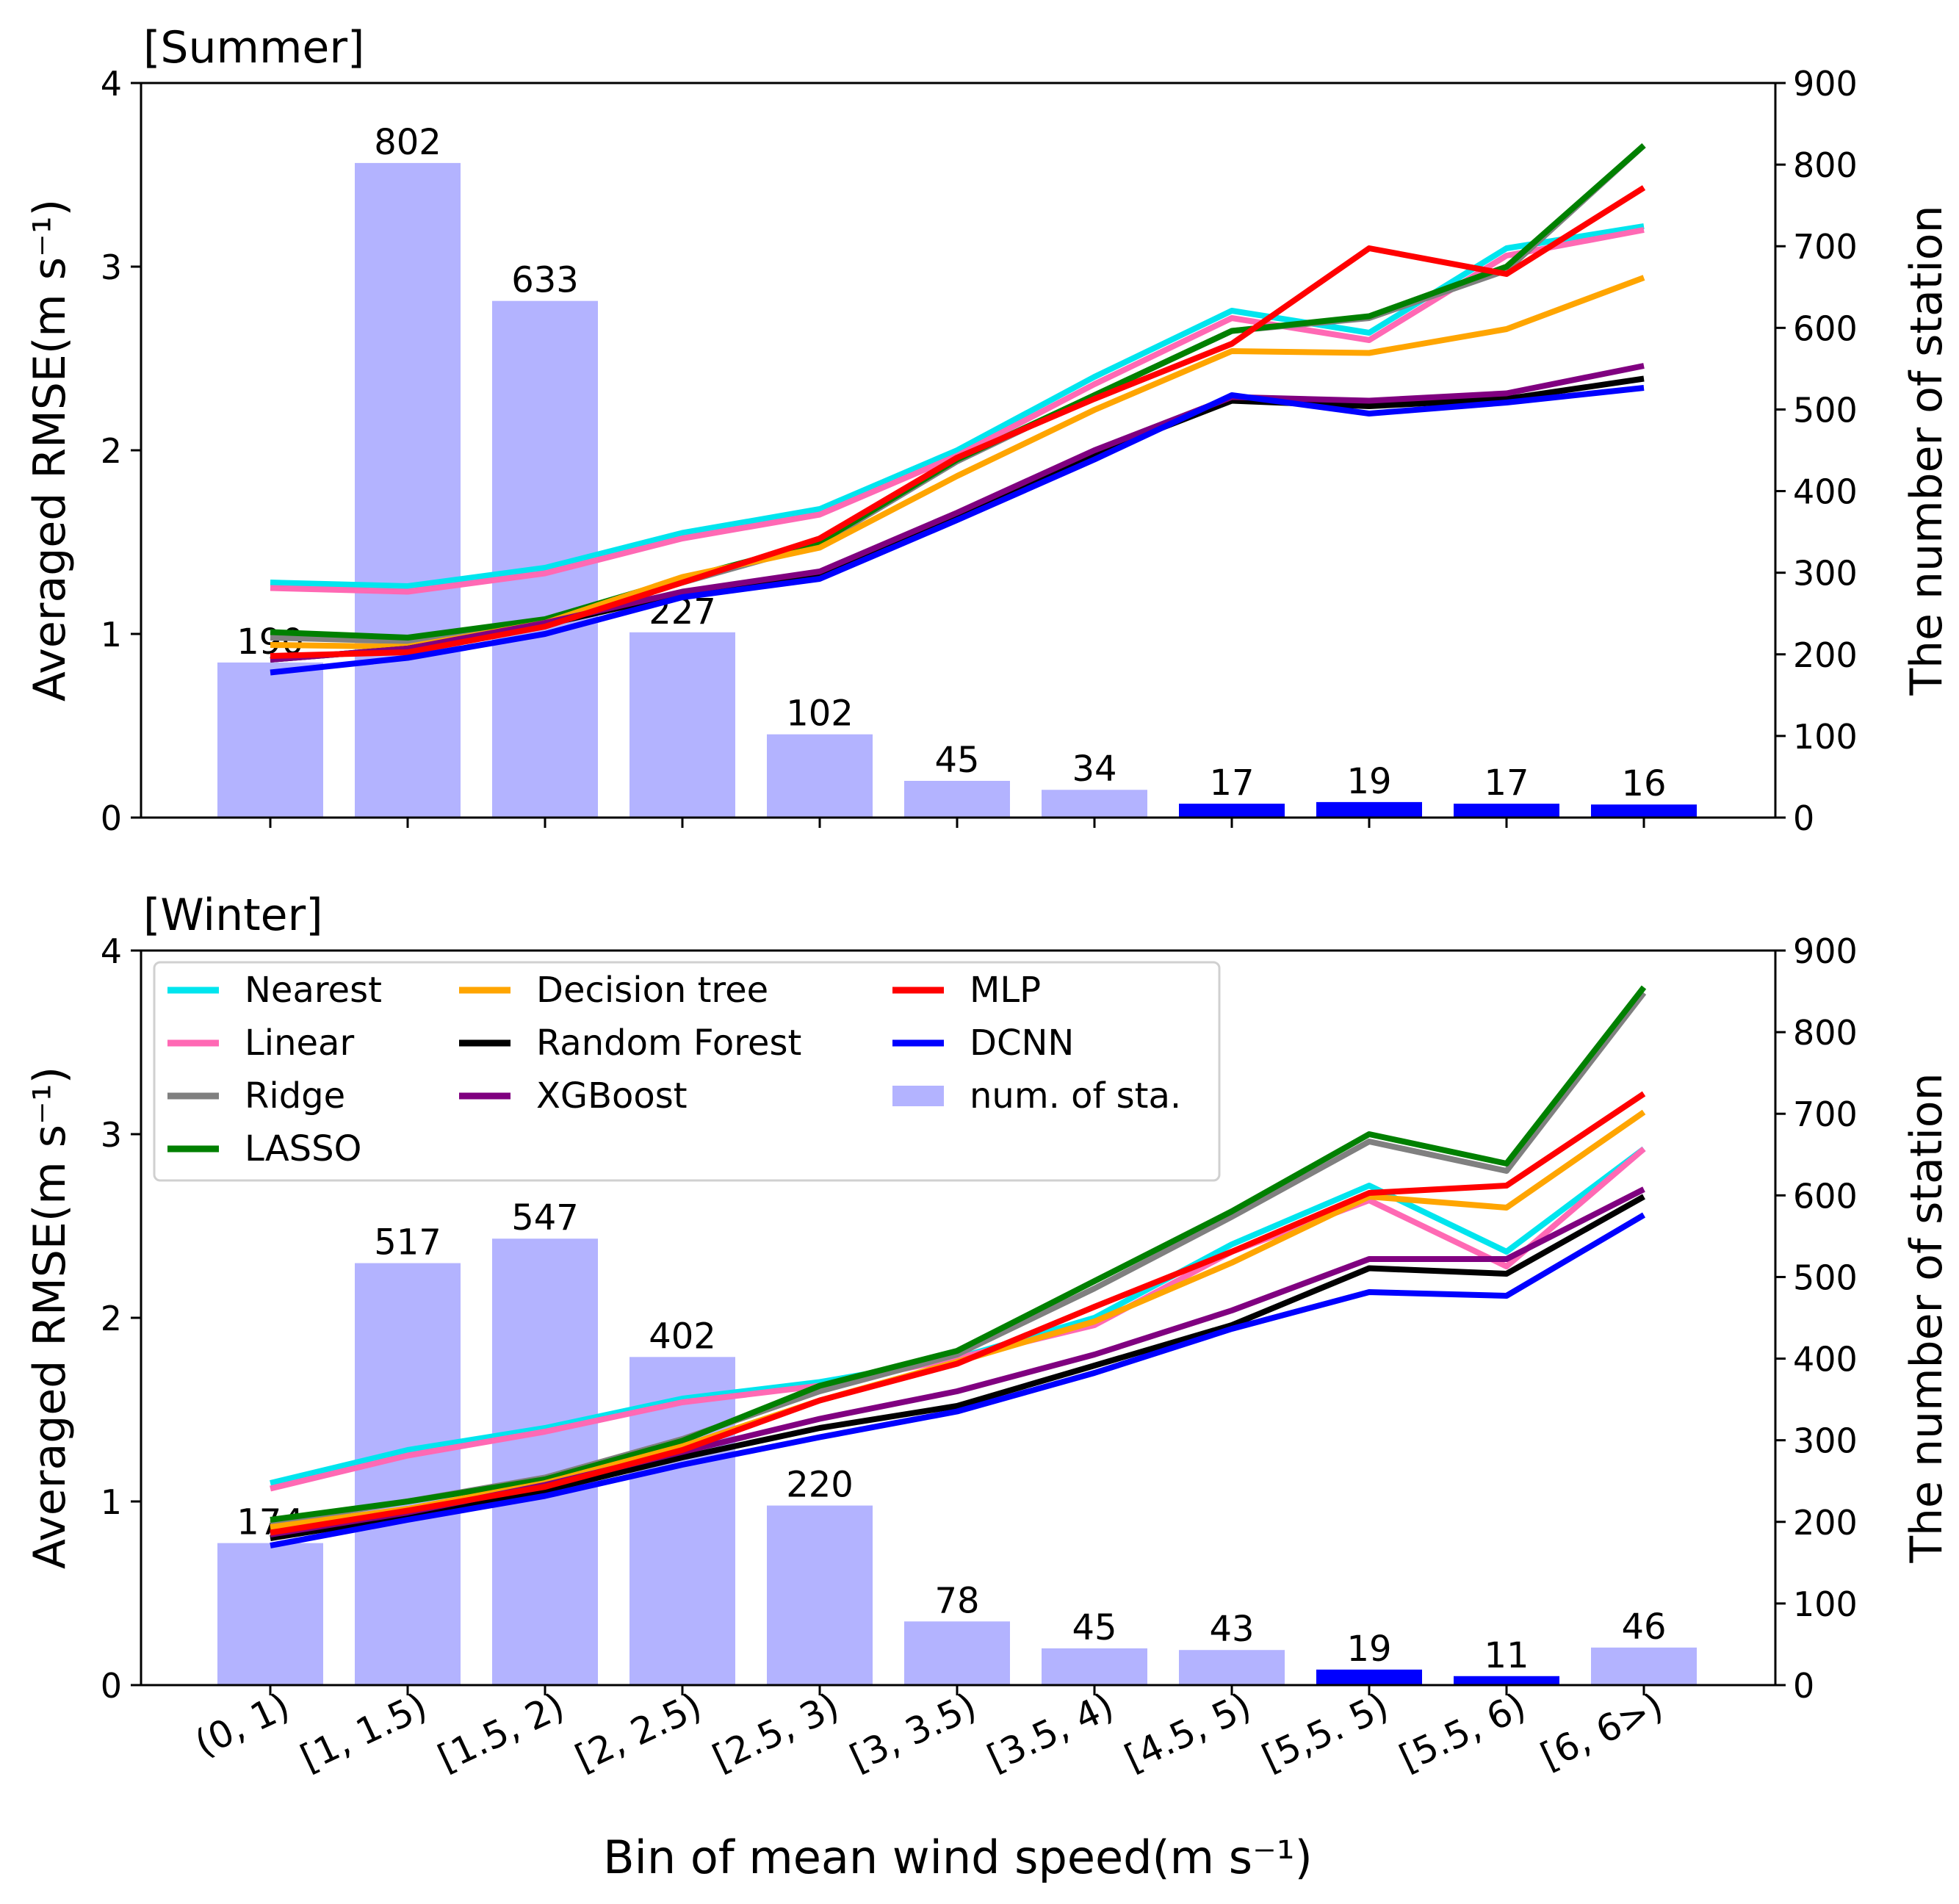 Image resolution: width=1959 pixels, height=1904 pixels. What do you see at coordinates (1022, 1044) in the screenshot?
I see `legend-label: DCNN` at bounding box center [1022, 1044].